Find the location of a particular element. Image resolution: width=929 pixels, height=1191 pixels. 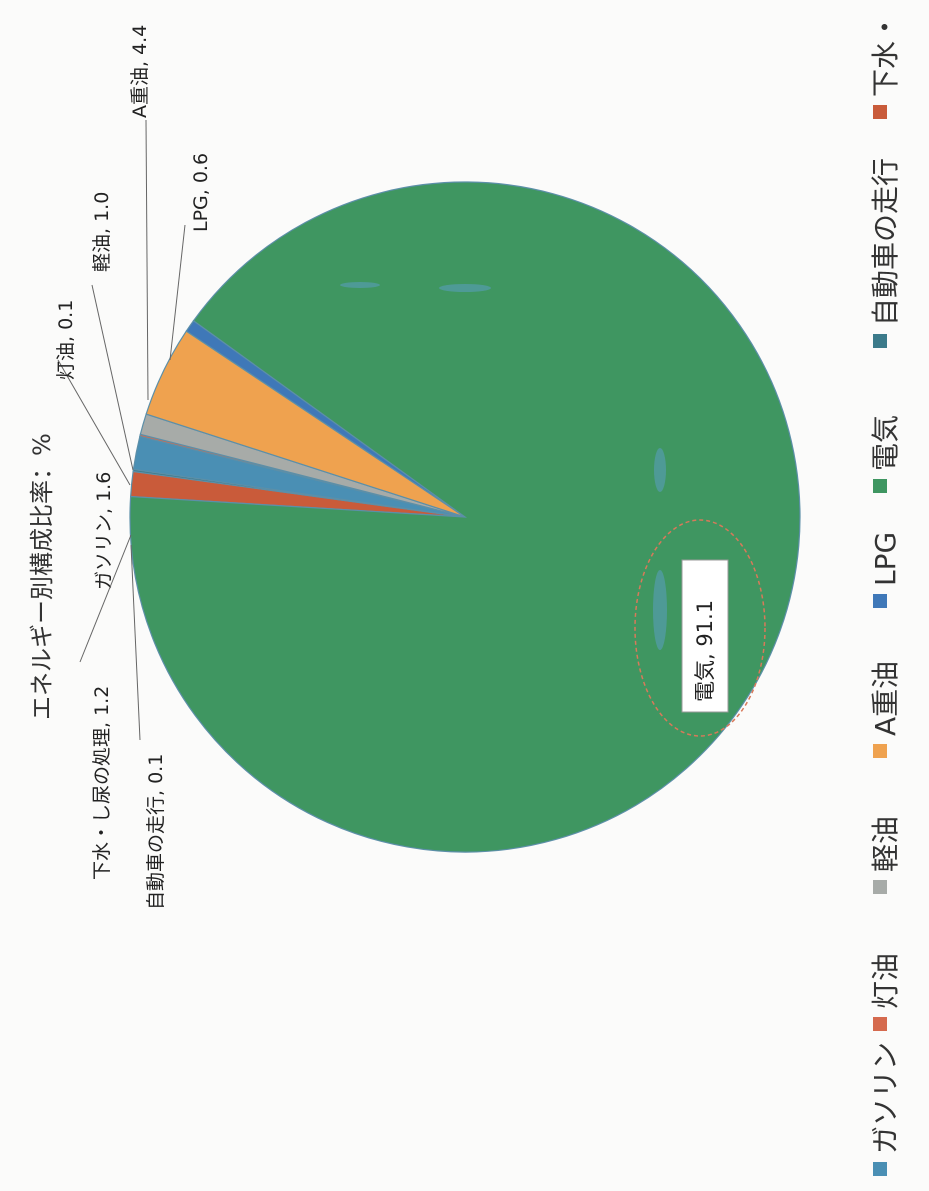

chart-title: エネルギー別構成比率：% is located at coordinates (42, 576).